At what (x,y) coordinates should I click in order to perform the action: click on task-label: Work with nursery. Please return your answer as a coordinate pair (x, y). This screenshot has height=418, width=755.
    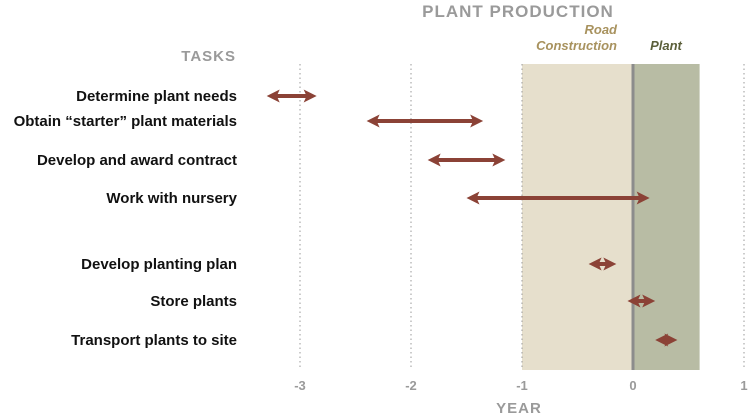
    Looking at the image, I should click on (171, 198).